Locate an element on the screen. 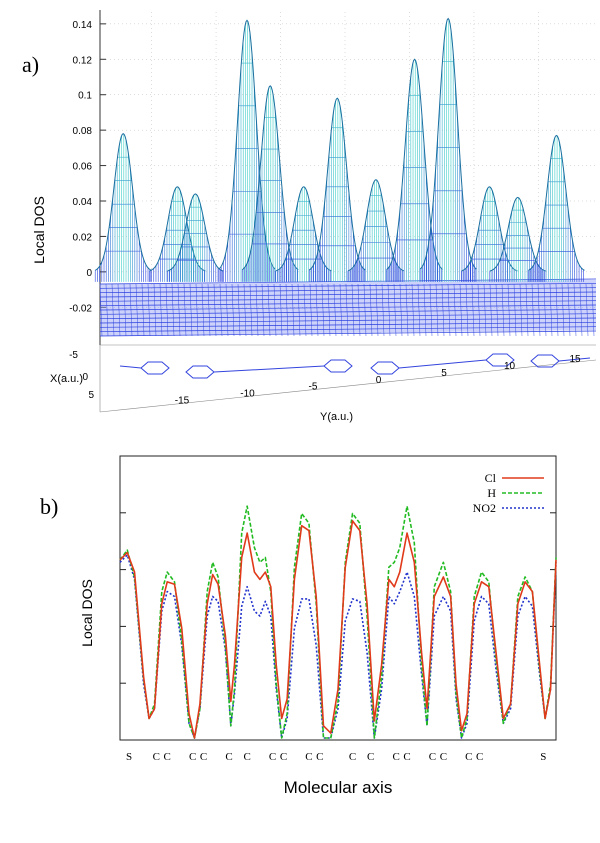 This screenshot has width=600, height=843. surface-floor is located at coordinates (348, 307).